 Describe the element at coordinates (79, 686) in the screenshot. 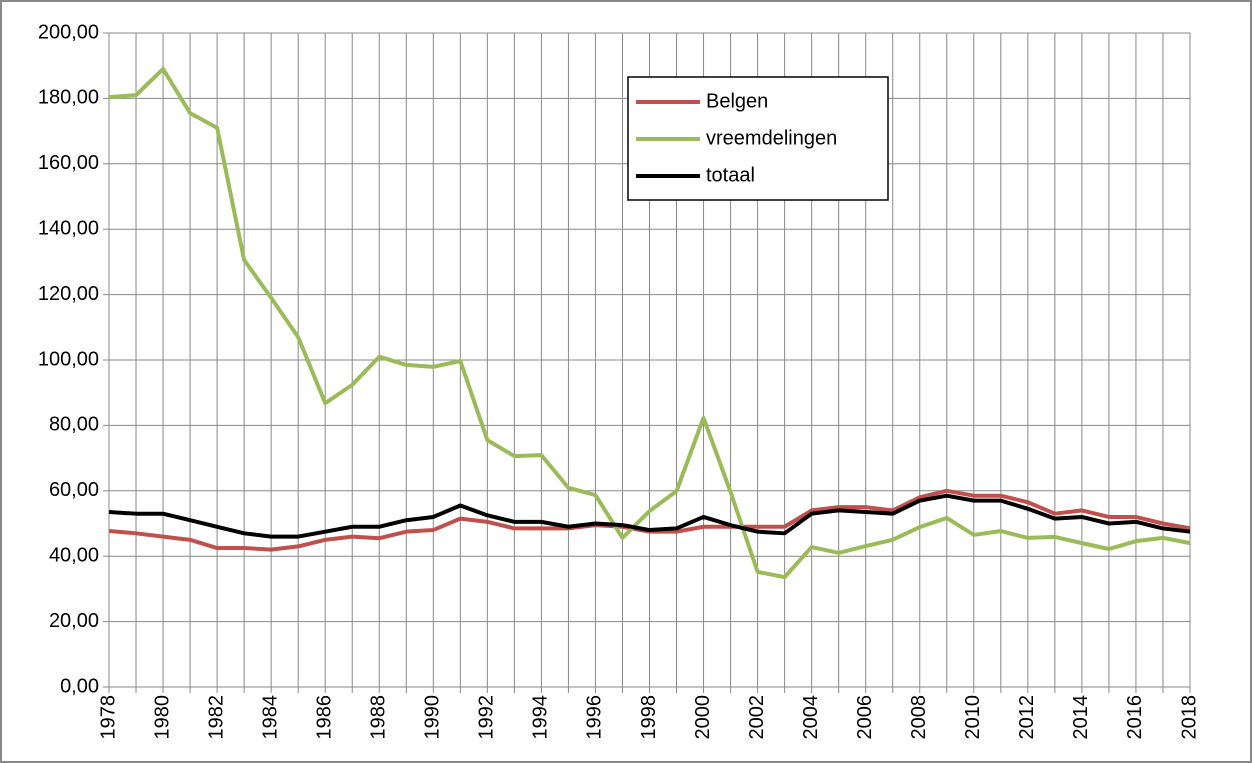

I see `y-tick-label: 0,00` at that location.